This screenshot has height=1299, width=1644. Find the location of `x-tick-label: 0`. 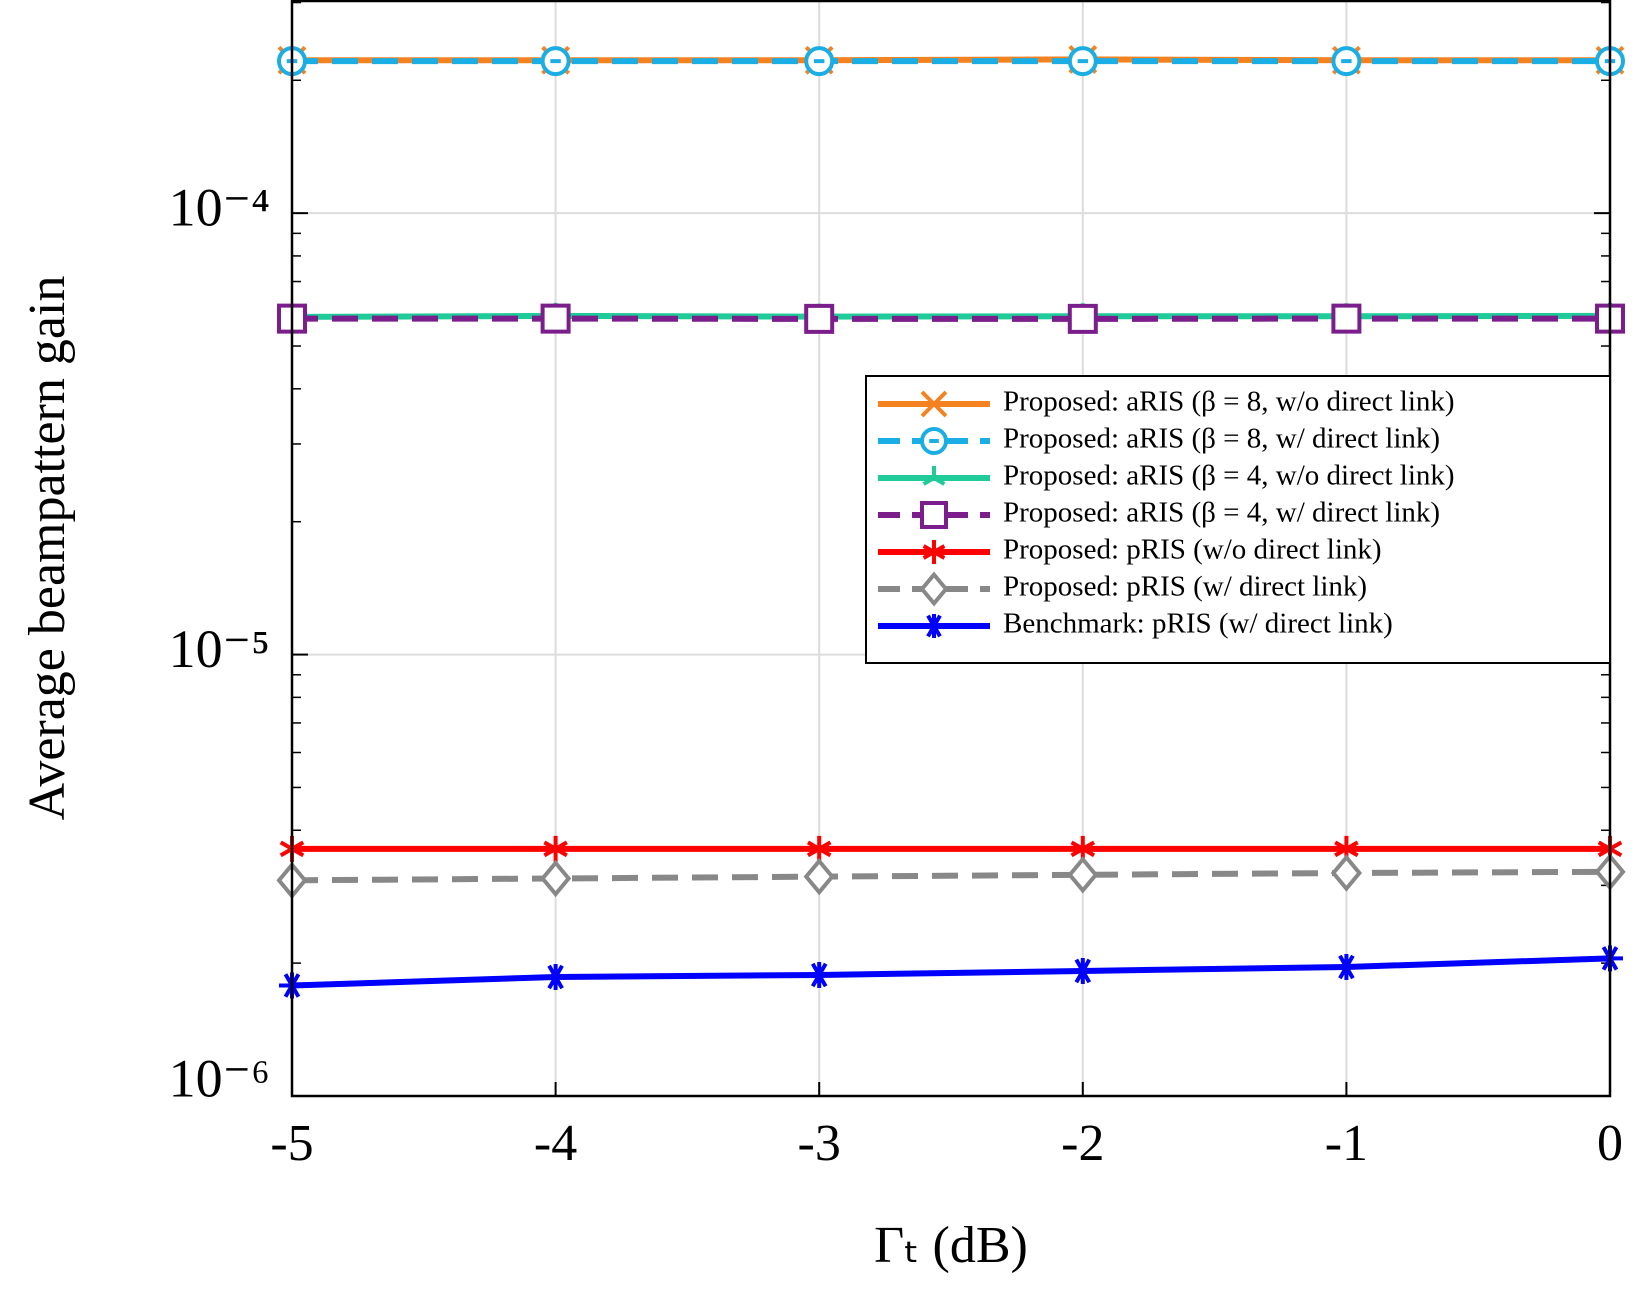

x-tick-label: 0 is located at coordinates (1610, 1143).